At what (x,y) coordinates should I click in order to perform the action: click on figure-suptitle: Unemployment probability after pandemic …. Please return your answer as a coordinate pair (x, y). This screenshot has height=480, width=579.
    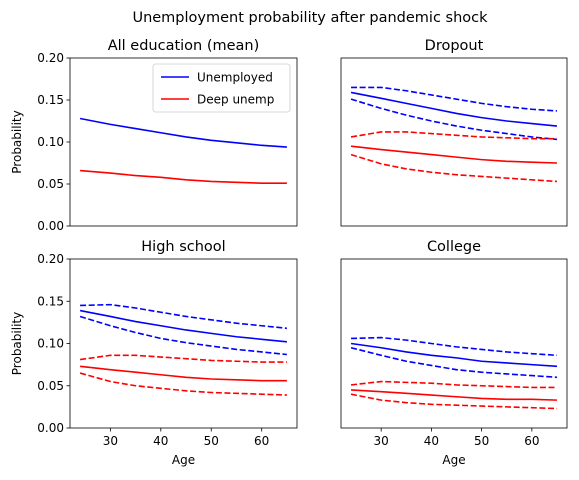
    Looking at the image, I should click on (310, 18).